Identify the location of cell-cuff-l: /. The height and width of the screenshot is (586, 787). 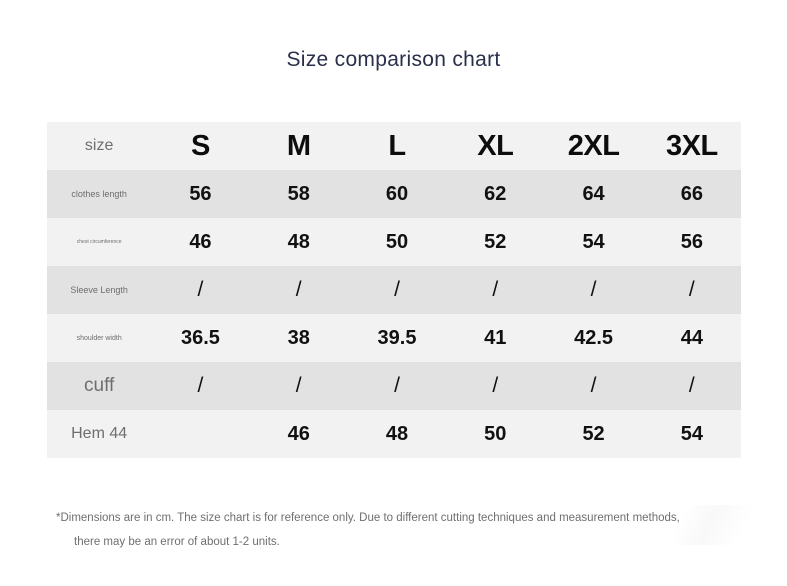
(397, 385).